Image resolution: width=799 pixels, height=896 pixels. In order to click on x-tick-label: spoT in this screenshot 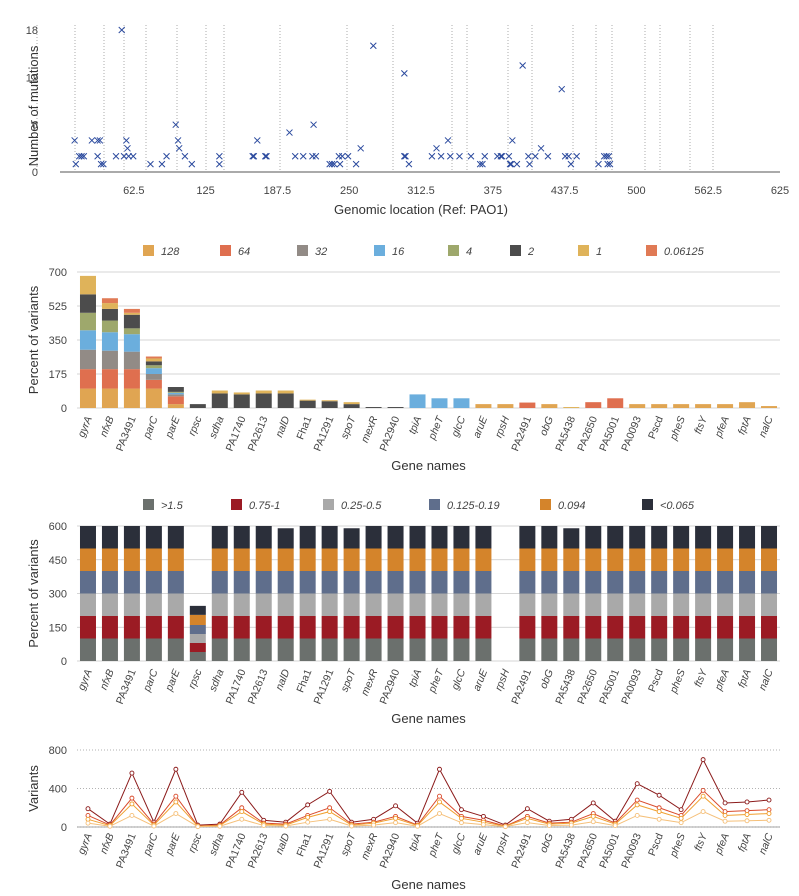, I will do `click(349, 427)`.